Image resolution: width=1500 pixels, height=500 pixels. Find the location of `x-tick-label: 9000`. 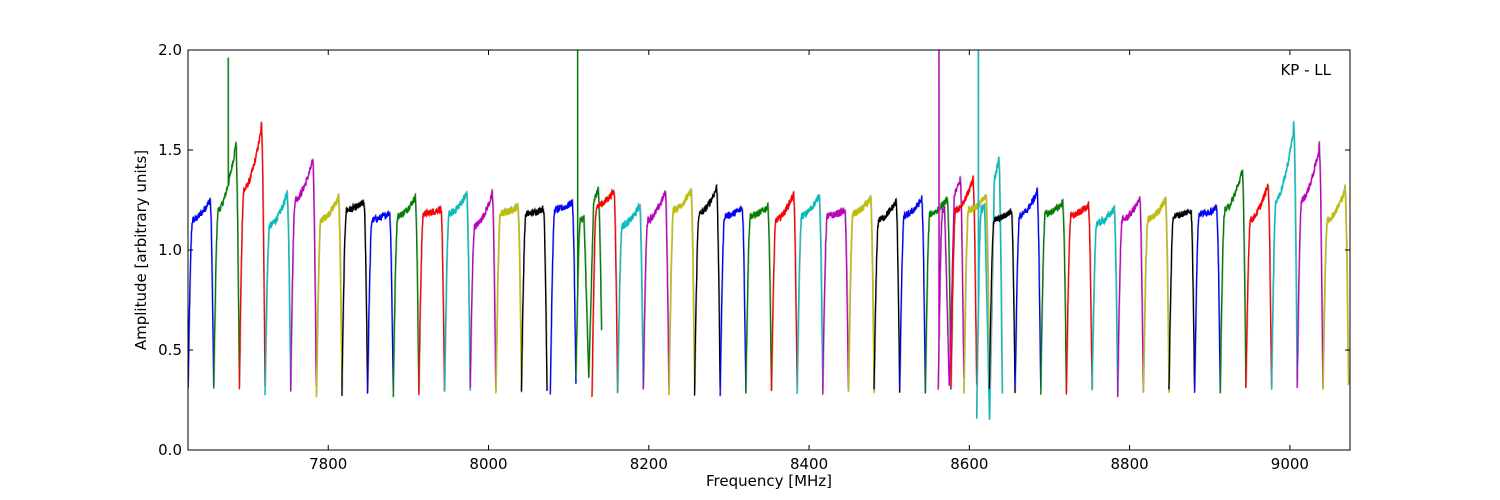

x-tick-label: 9000 is located at coordinates (1290, 464).